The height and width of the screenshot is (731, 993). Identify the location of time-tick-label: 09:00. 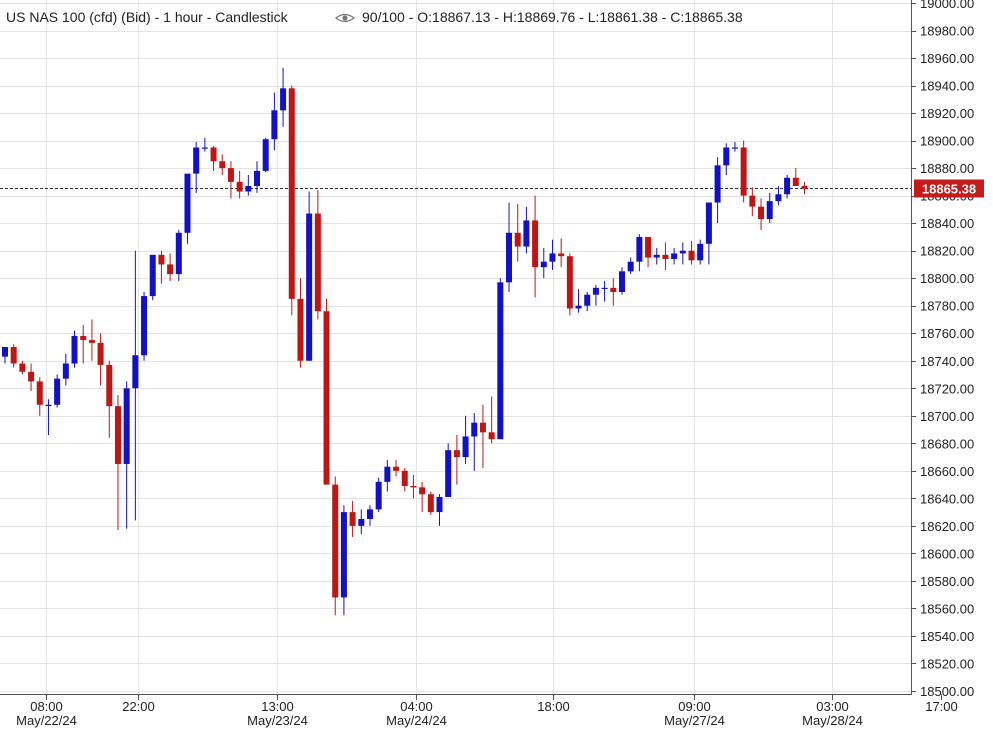
(694, 706).